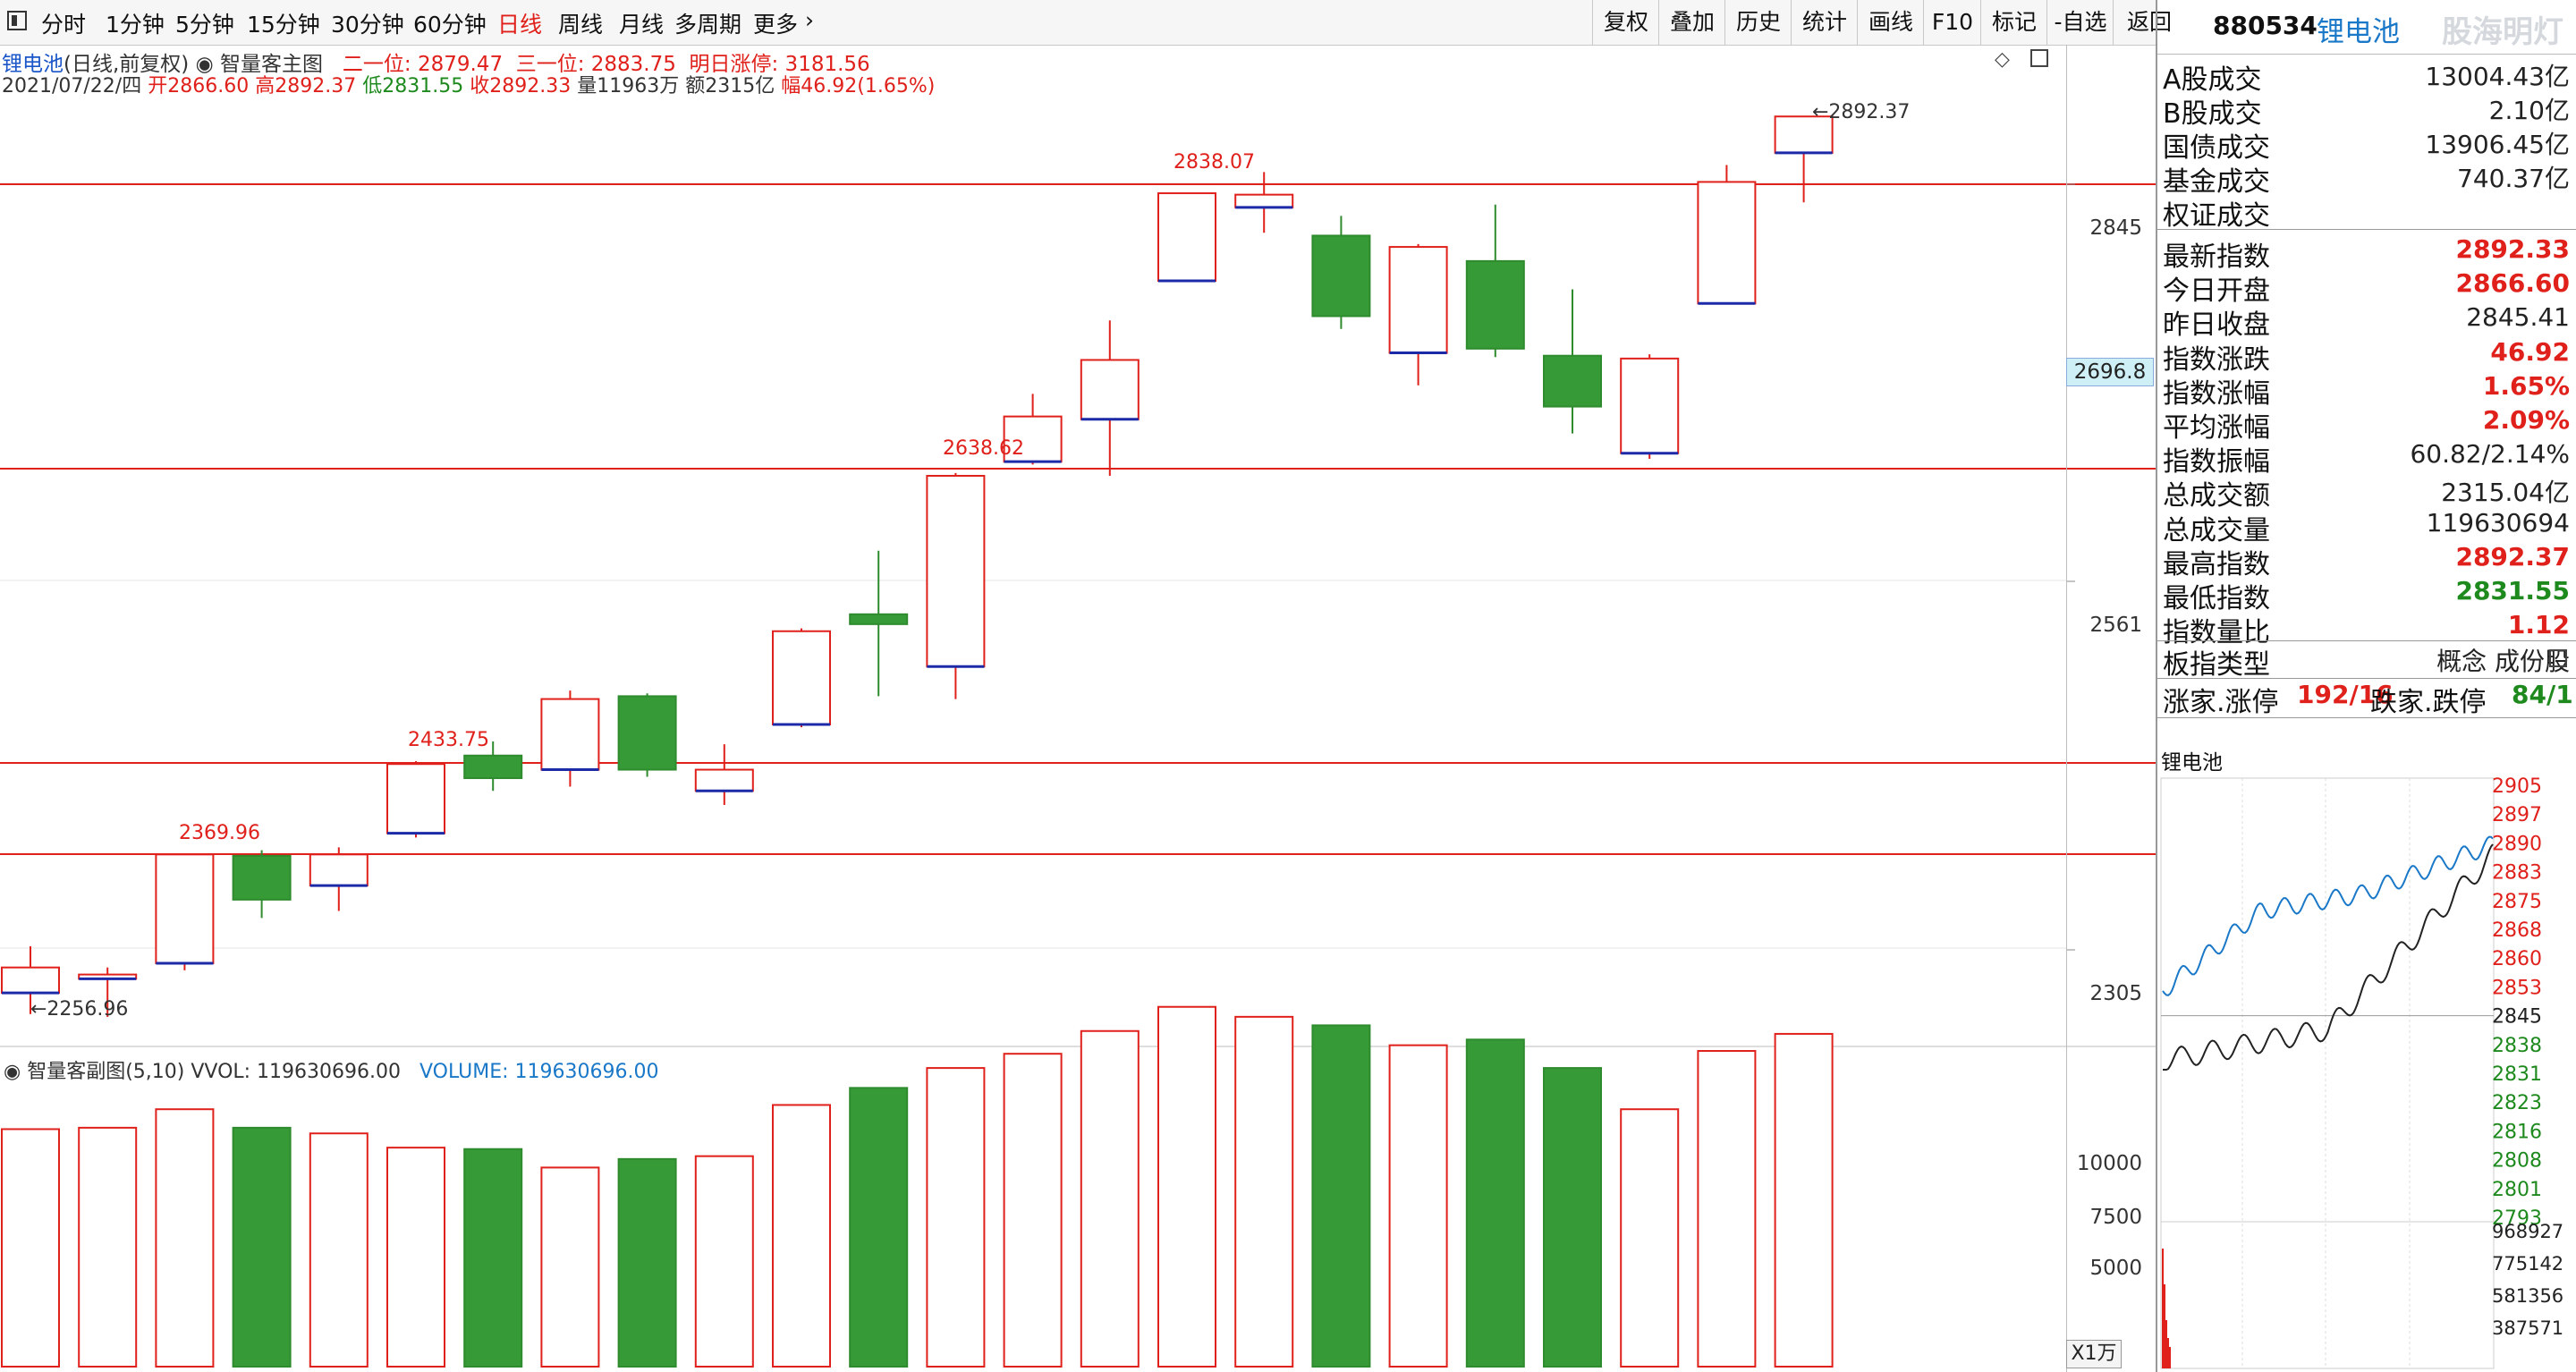 The height and width of the screenshot is (1372, 2576). I want to click on period-tab: 周线, so click(581, 25).